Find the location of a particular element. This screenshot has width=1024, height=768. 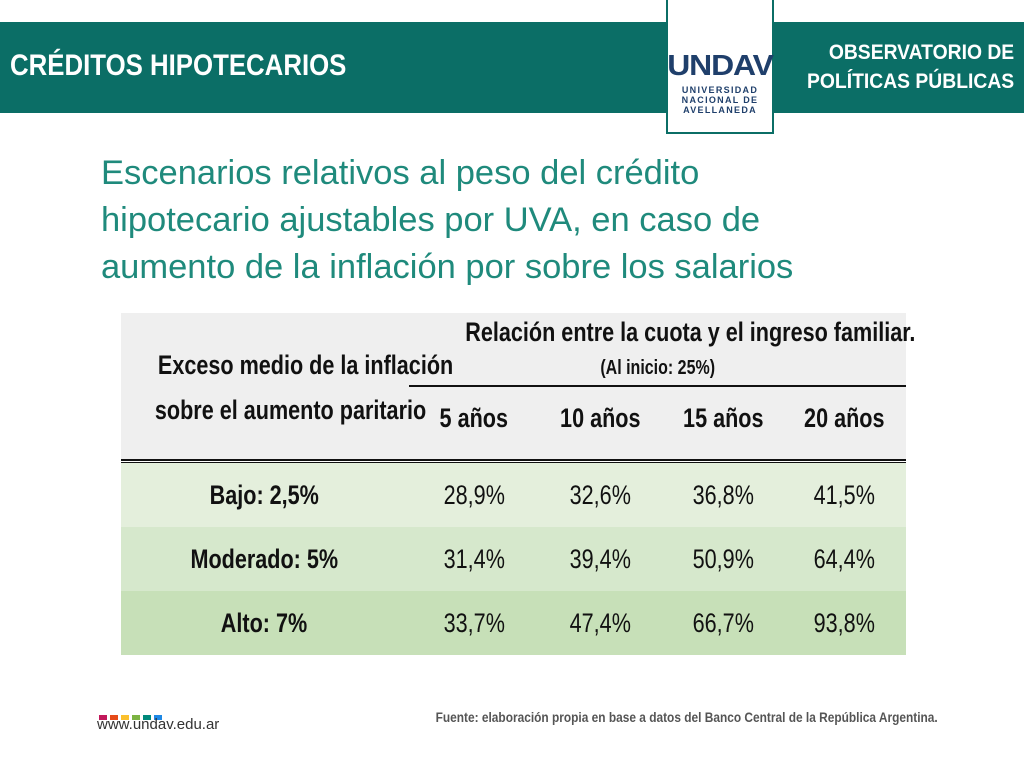

cell-value: 39,4% is located at coordinates (600, 559).